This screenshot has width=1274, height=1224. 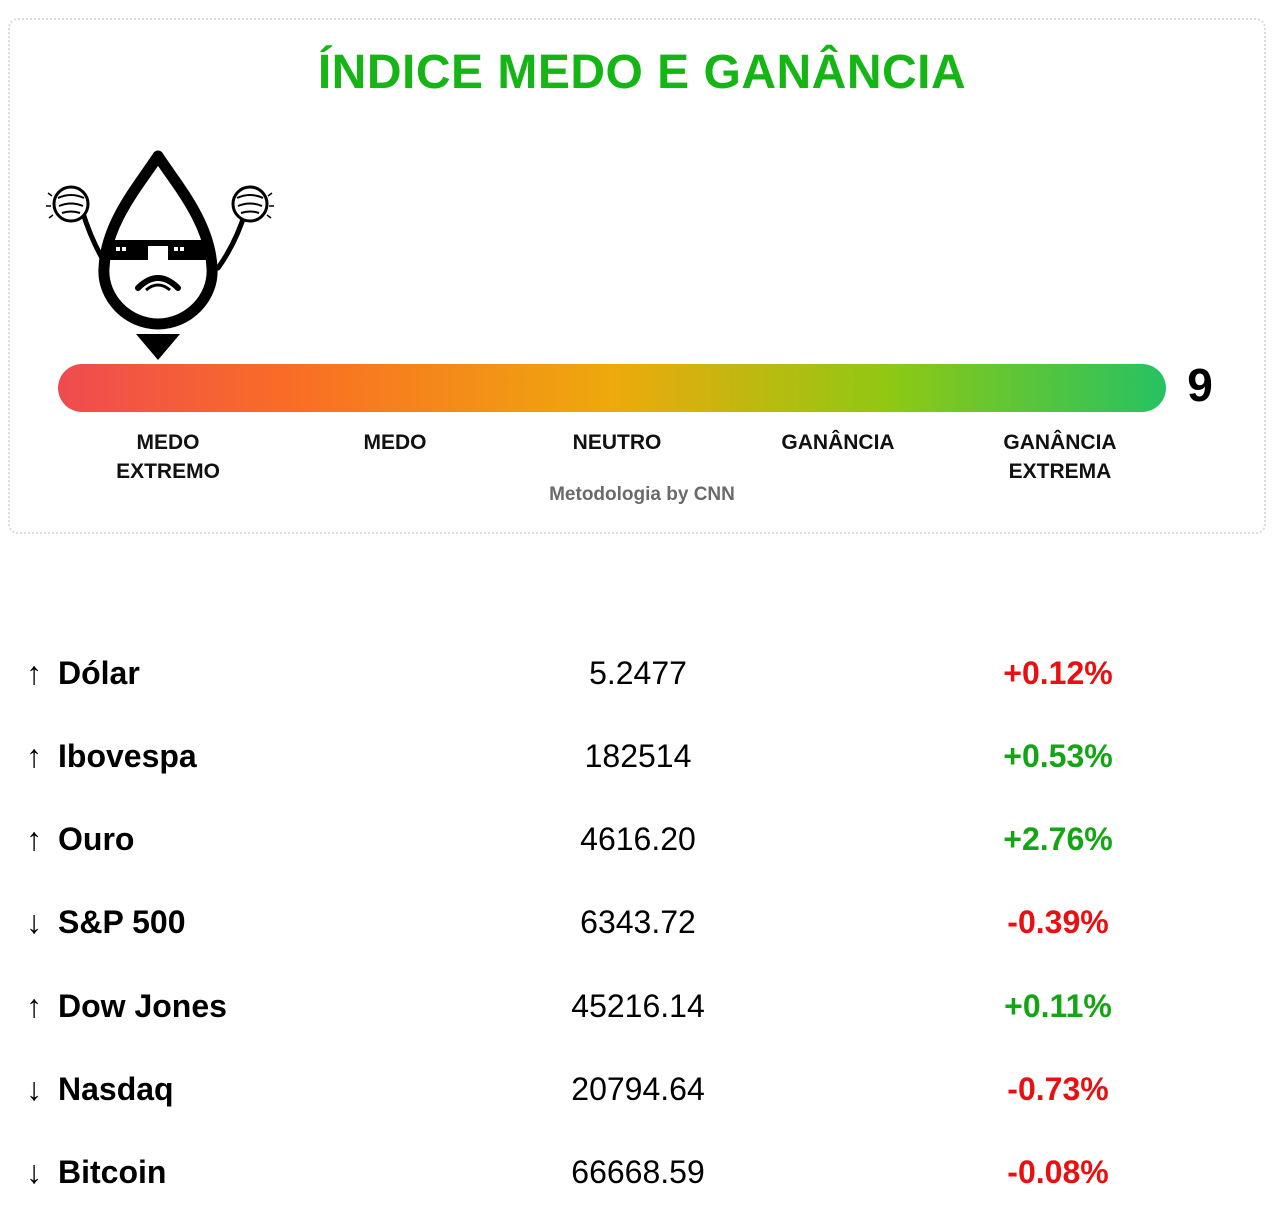 I want to click on level-extreme-greed: GANÂNCIA EXTREMA, so click(x=1060, y=457).